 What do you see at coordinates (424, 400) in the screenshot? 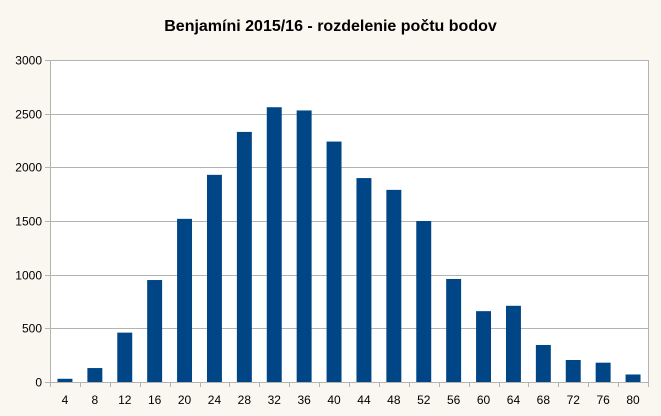
I see `x-tick-label: 52` at bounding box center [424, 400].